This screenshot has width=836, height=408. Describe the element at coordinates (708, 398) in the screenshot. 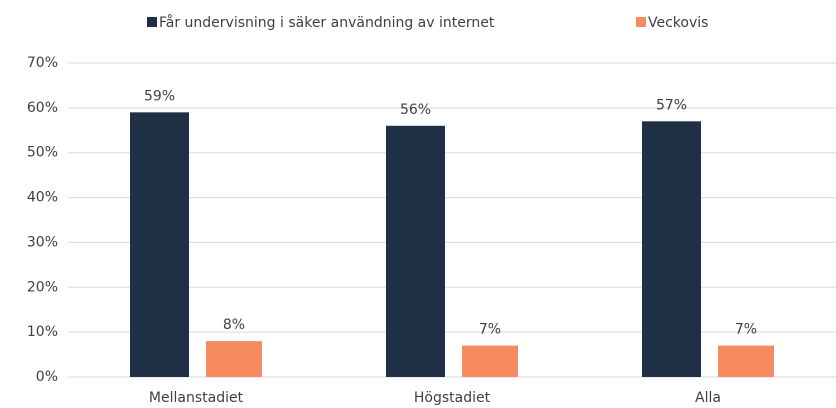

I see `x-tick-label: Alla` at that location.